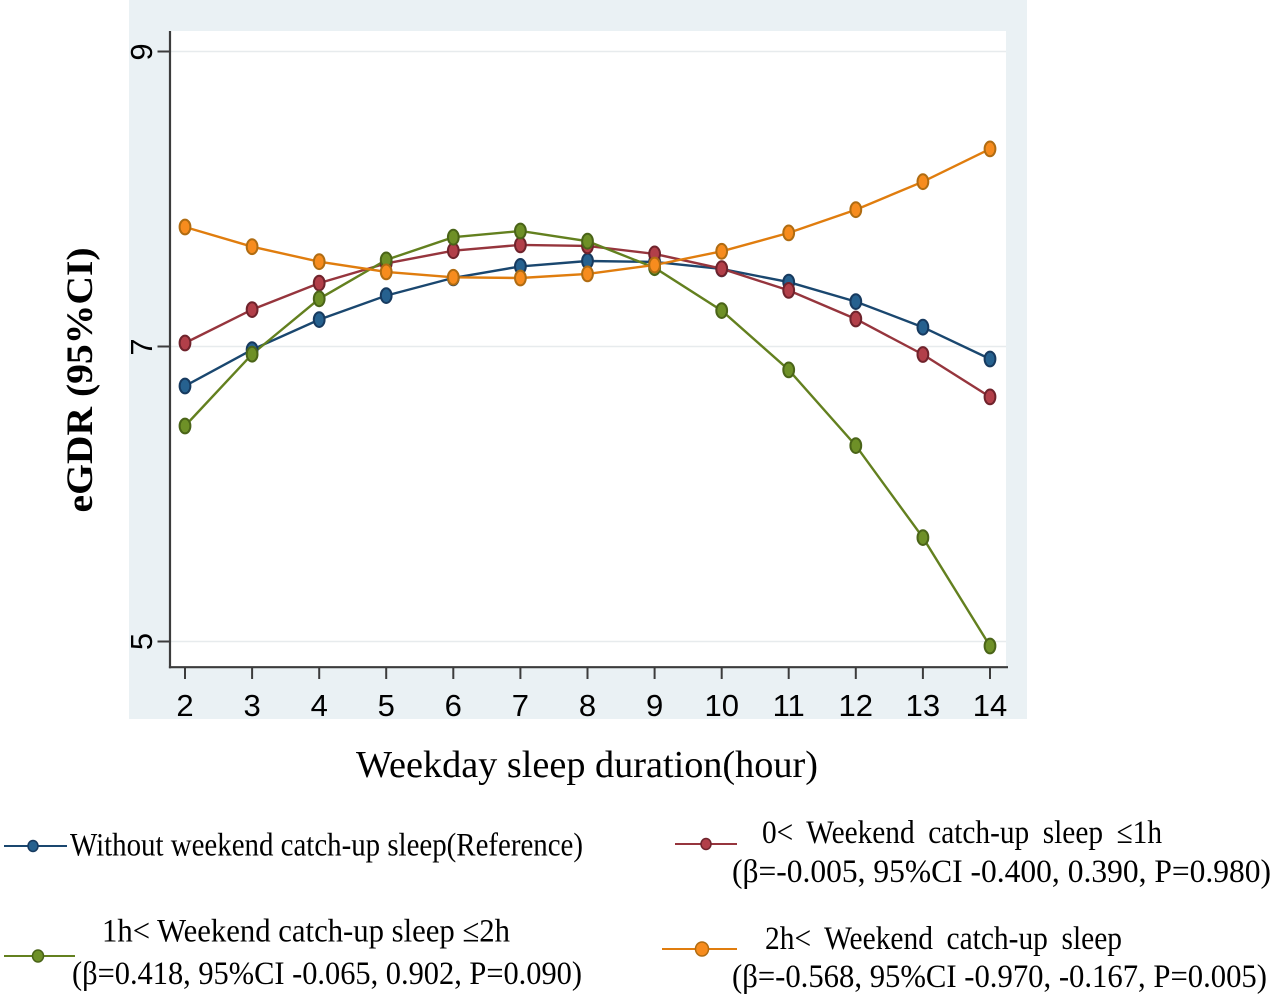  I want to click on svg-text: 10, so click(721, 705).